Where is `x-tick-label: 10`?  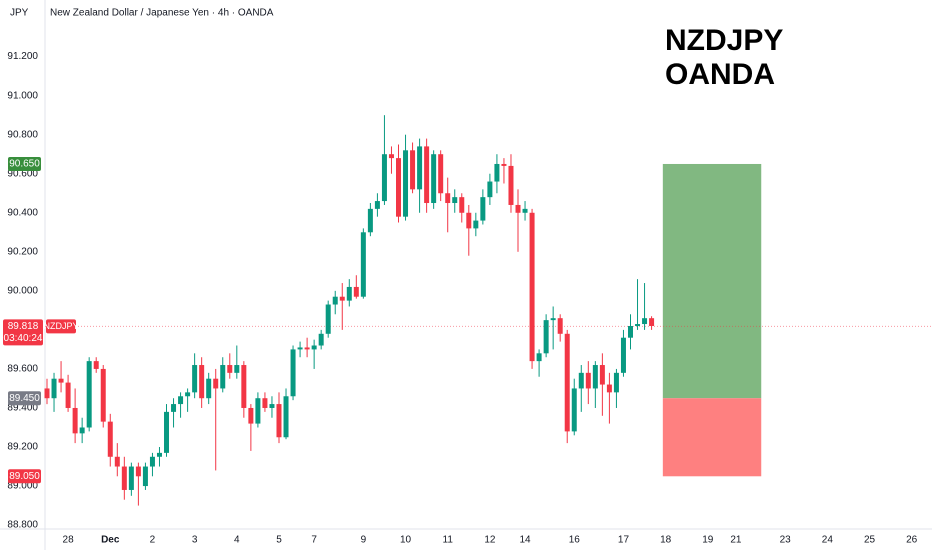
x-tick-label: 10 is located at coordinates (406, 540).